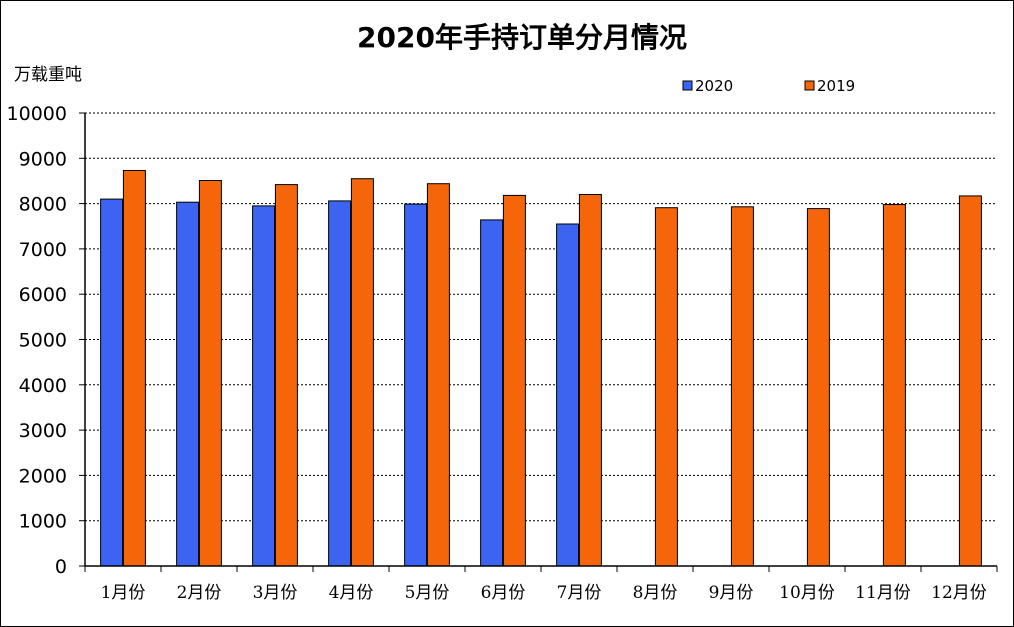 The width and height of the screenshot is (1014, 627). Describe the element at coordinates (264, 386) in the screenshot. I see `bar-2020-3月份` at that location.